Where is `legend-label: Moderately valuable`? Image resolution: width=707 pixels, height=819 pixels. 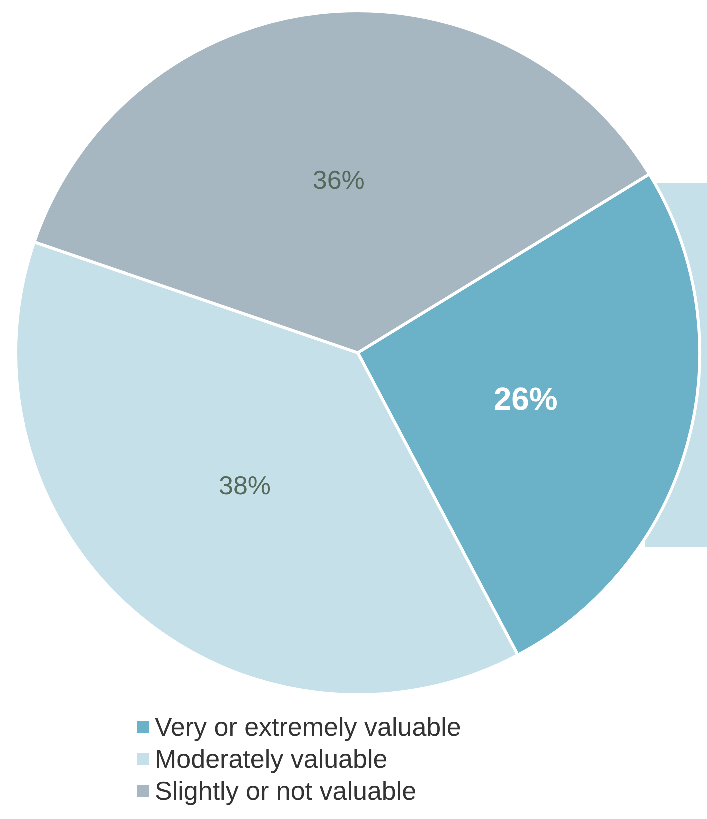
legend-label: Moderately valuable is located at coordinates (271, 759).